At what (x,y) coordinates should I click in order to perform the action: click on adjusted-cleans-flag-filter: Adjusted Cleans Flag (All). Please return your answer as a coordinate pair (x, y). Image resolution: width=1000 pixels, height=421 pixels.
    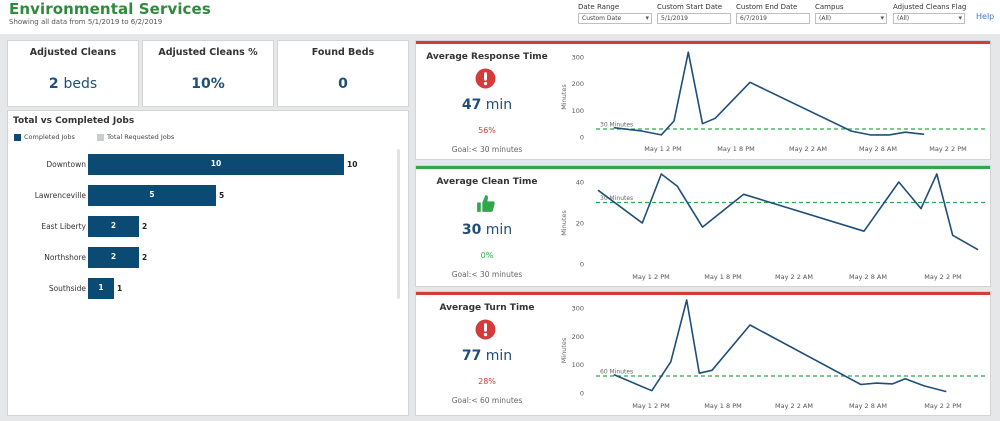
    Looking at the image, I should click on (929, 13).